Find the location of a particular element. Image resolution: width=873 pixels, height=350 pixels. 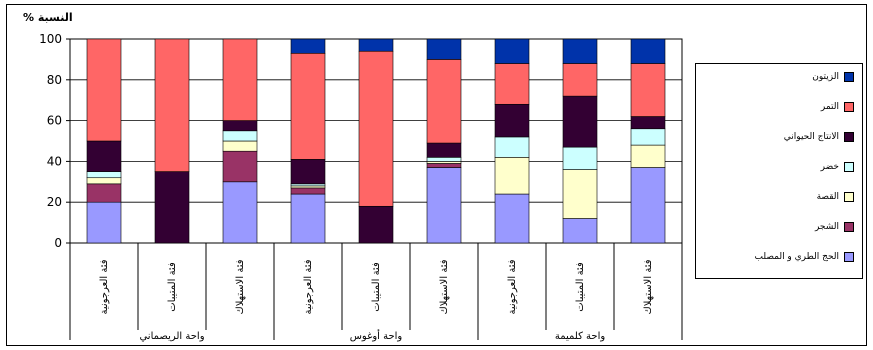

legend-item: التمر is located at coordinates (837, 107).